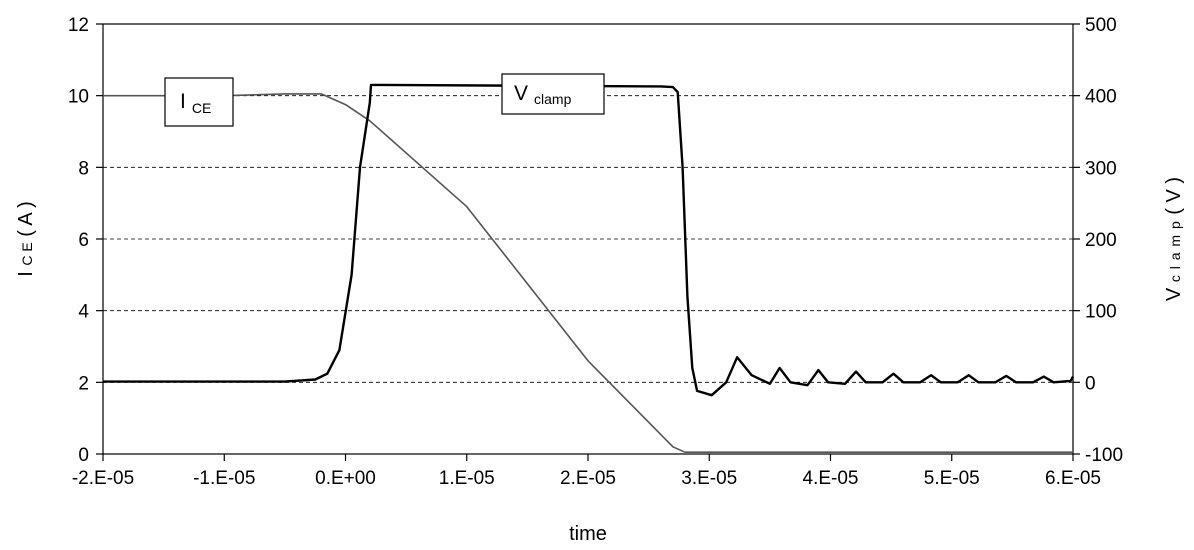 This screenshot has height=550, width=1194. Describe the element at coordinates (26, 239) in the screenshot. I see `y-left-axis-title: I C E ( A )` at that location.